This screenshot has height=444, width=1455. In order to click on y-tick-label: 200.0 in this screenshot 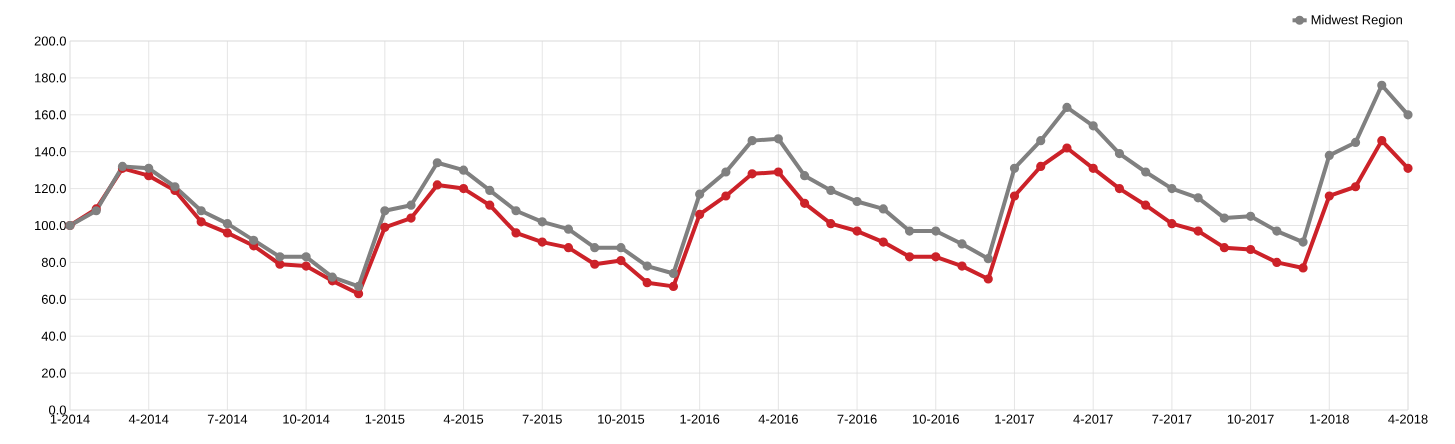, I will do `click(50, 41)`.